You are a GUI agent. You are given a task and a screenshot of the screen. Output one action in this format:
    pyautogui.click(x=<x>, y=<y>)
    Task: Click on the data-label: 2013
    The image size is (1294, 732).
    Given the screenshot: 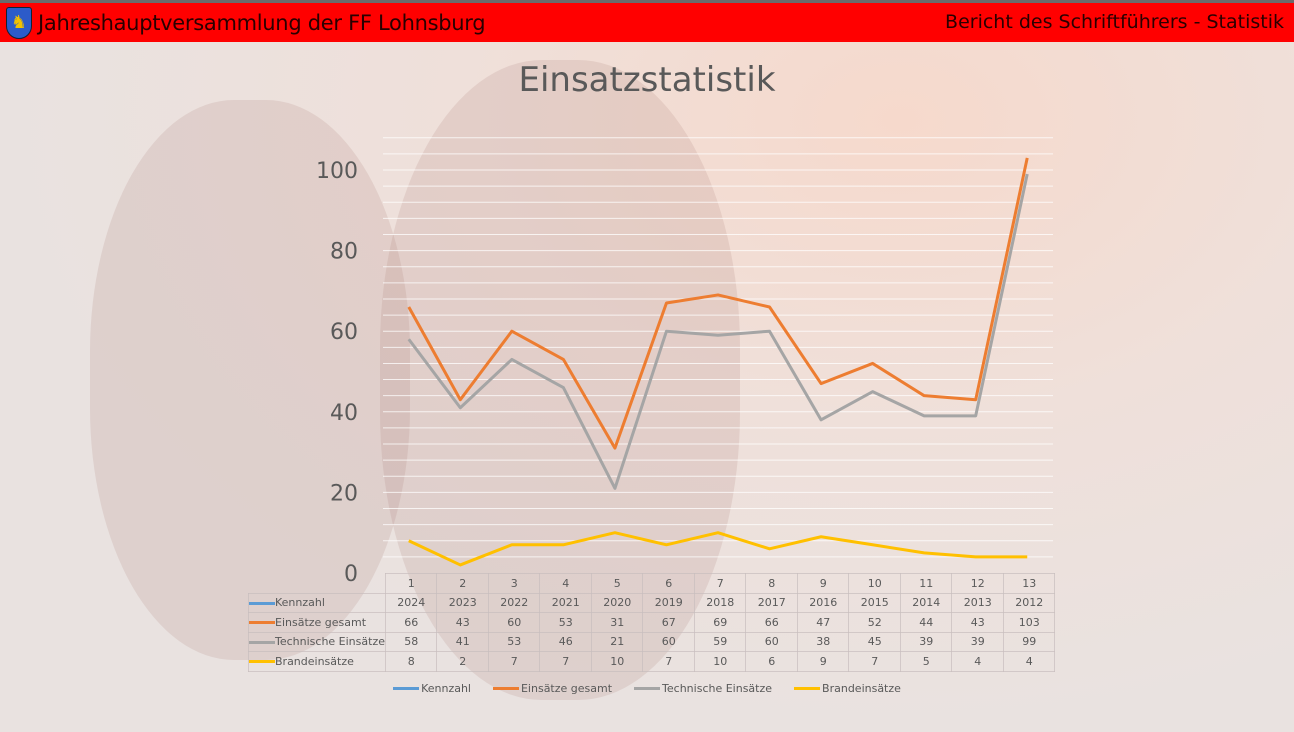 What is the action you would take?
    pyautogui.click(x=977, y=602)
    